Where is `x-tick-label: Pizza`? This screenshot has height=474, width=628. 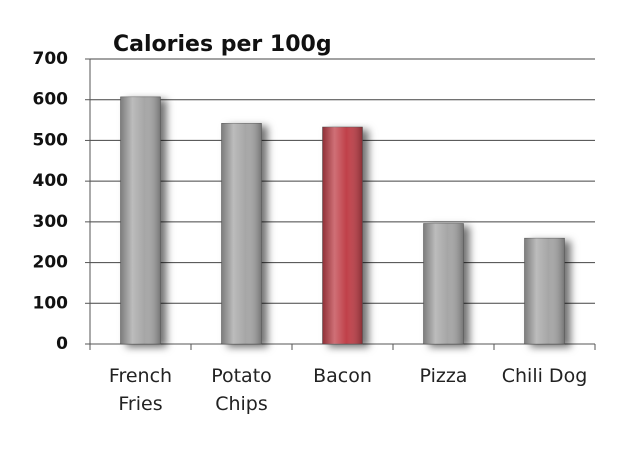 x-tick-label: Pizza is located at coordinates (443, 376).